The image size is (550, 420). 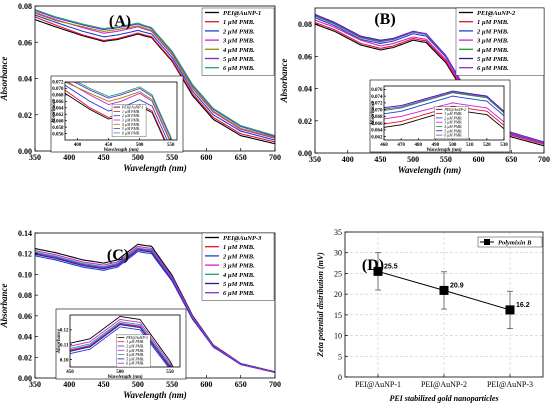 I want to click on inset-x-tick-label: 480, so click(x=419, y=145).